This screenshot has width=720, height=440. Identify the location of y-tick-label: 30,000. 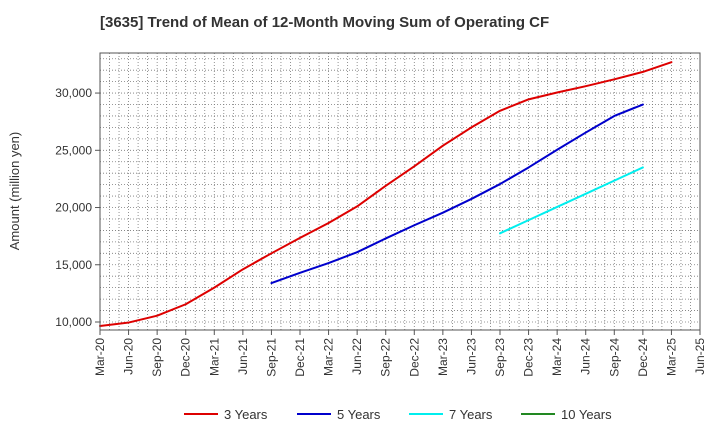
(73, 93).